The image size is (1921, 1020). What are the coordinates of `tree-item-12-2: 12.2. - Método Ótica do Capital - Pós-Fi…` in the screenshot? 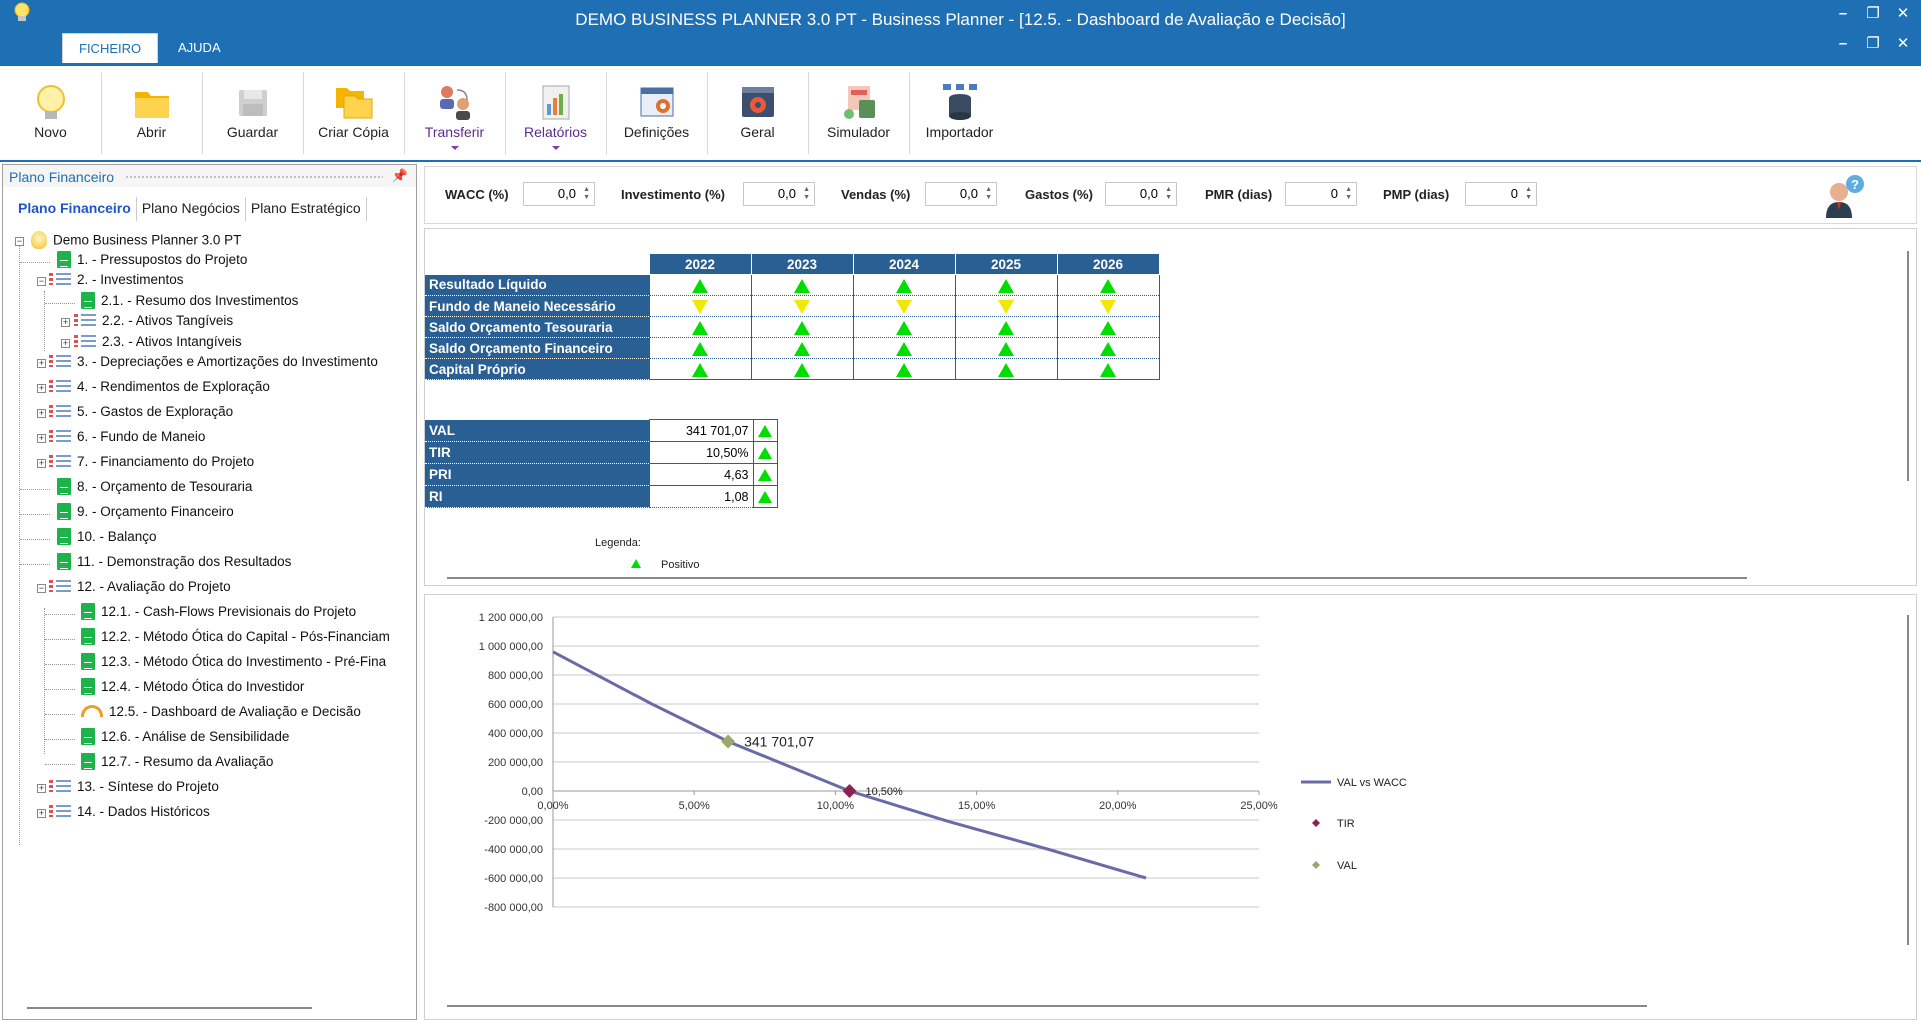 It's located at (235, 639).